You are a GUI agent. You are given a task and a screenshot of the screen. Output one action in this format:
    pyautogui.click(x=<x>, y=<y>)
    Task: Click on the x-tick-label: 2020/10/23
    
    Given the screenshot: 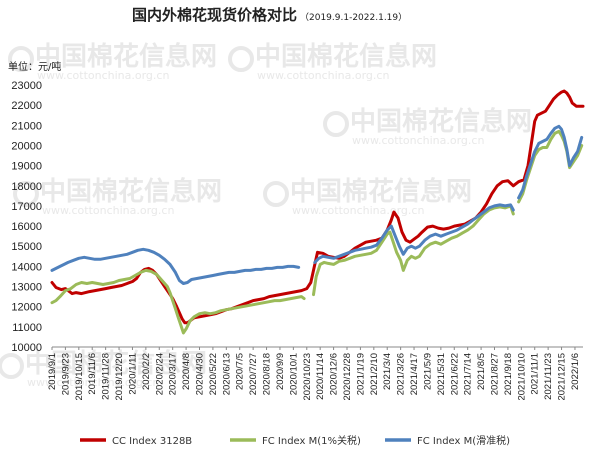 What is the action you would take?
    pyautogui.click(x=307, y=377)
    